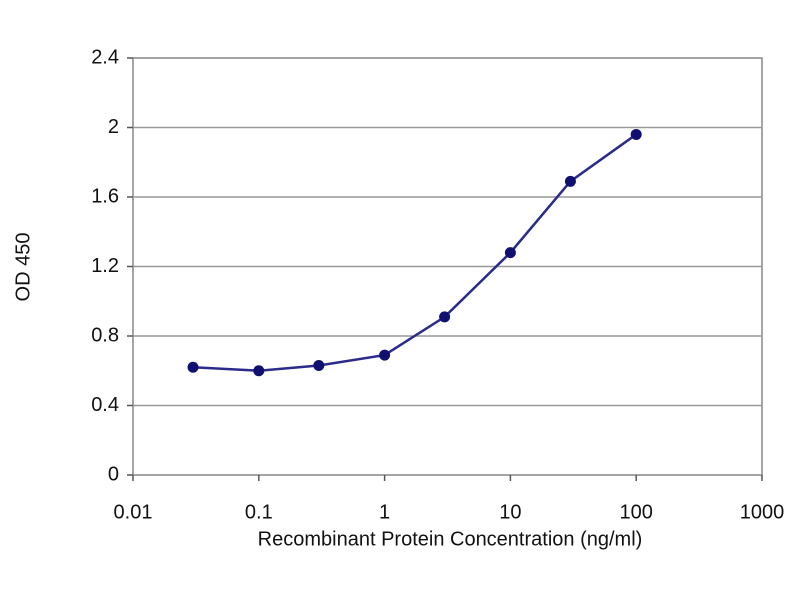 This screenshot has width=800, height=600. I want to click on x-tick-label: 1, so click(384, 512).